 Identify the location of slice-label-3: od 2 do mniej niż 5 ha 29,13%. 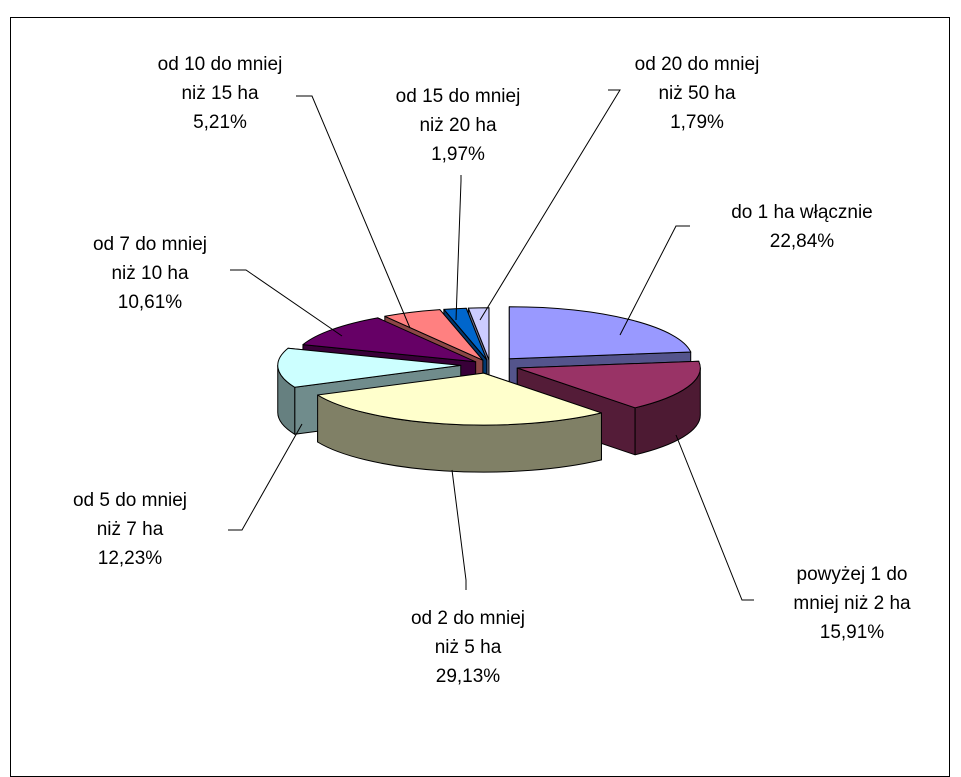
(468, 647).